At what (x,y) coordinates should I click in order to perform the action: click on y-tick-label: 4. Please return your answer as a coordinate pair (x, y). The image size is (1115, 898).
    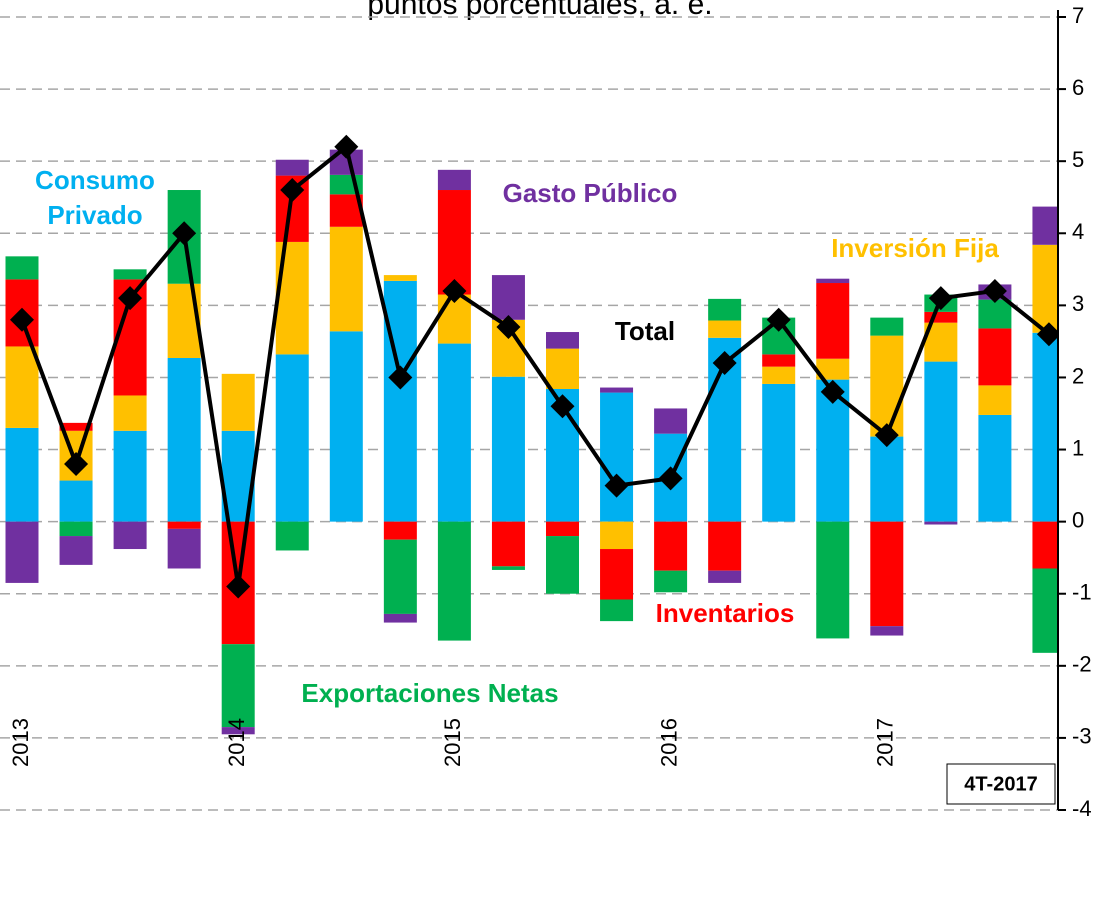
    Looking at the image, I should click on (1078, 231).